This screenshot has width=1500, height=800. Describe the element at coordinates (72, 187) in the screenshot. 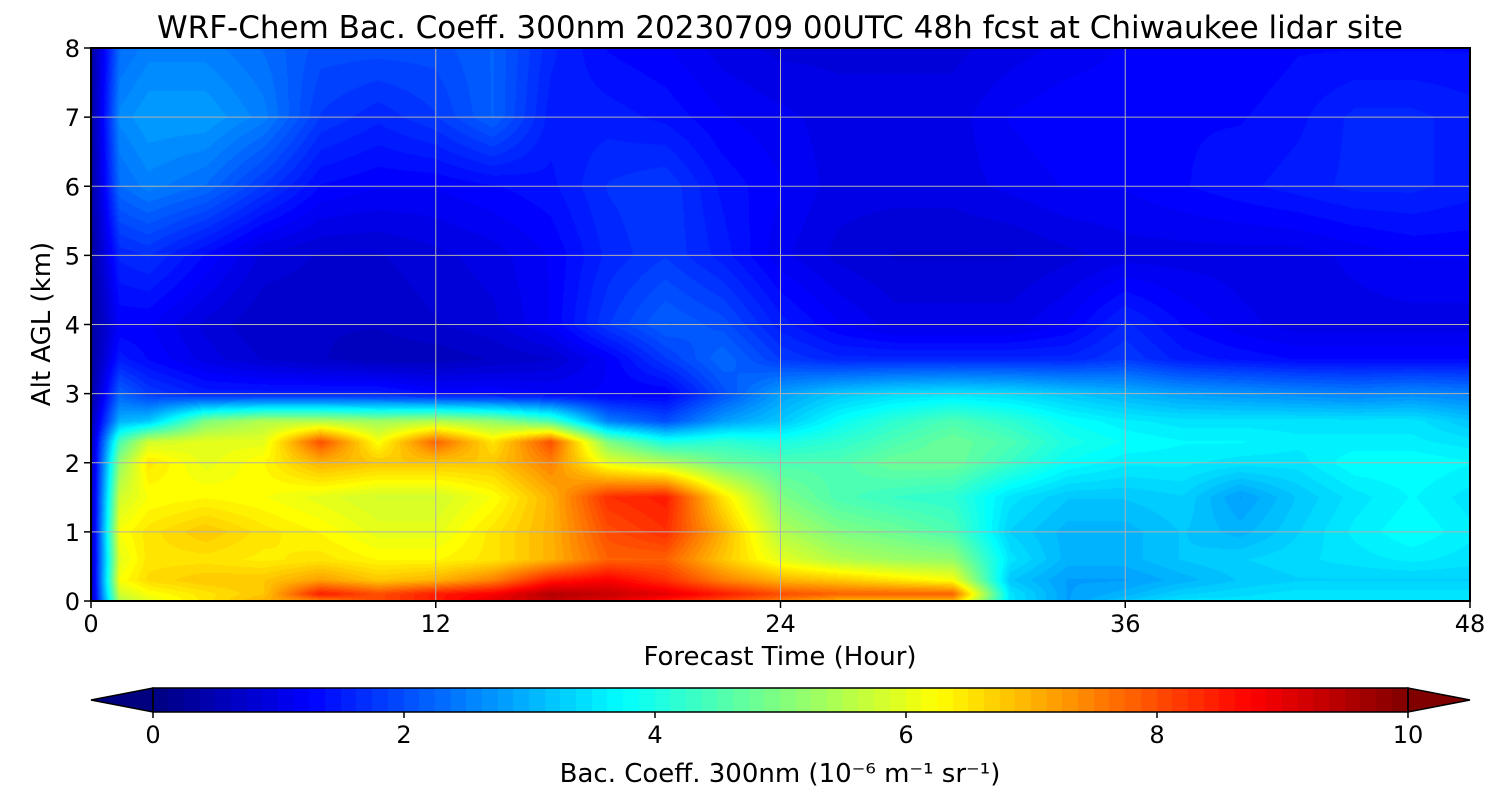

I see `y-tick-label: 6` at that location.